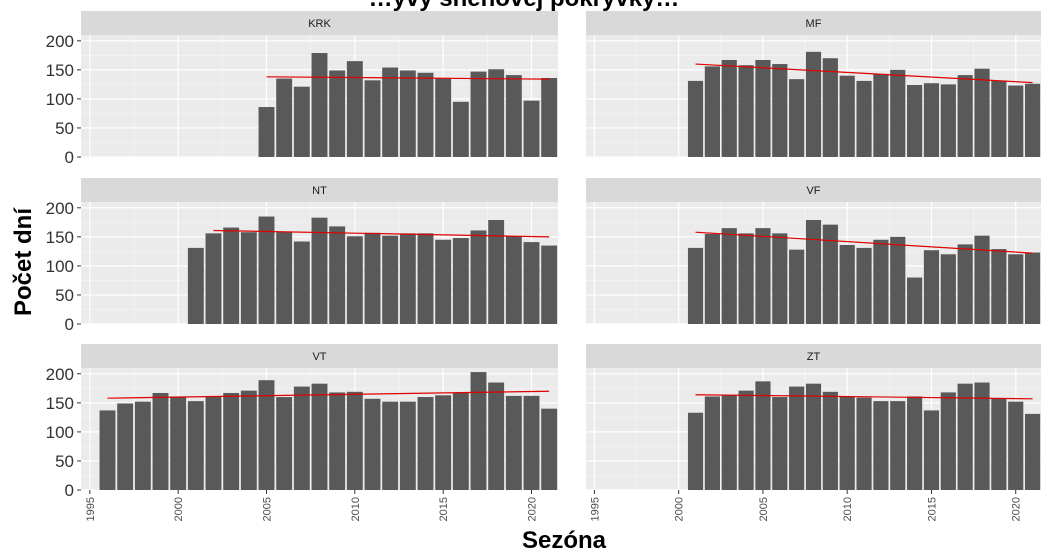  Describe the element at coordinates (797, 286) in the screenshot. I see `bar-vf-2007` at that location.